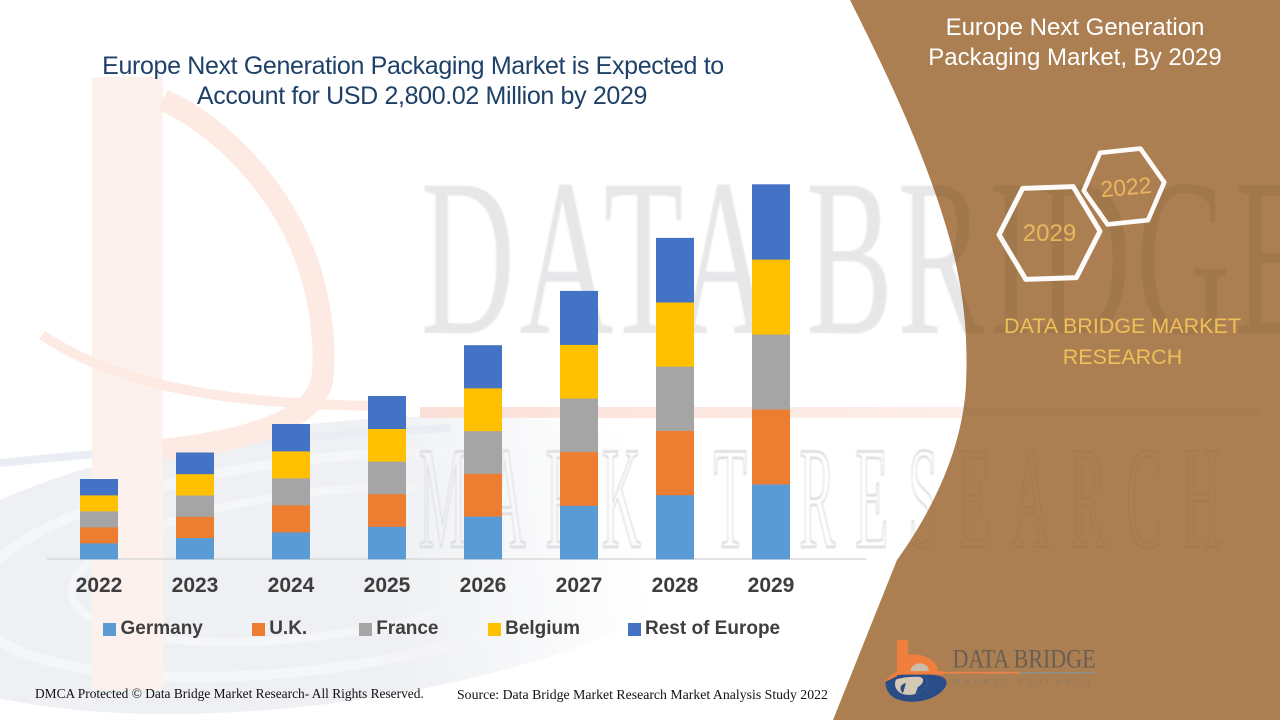 The width and height of the screenshot is (1280, 720). What do you see at coordinates (1024, 659) in the screenshot?
I see `svg-text: DATA BRIDGE` at bounding box center [1024, 659].